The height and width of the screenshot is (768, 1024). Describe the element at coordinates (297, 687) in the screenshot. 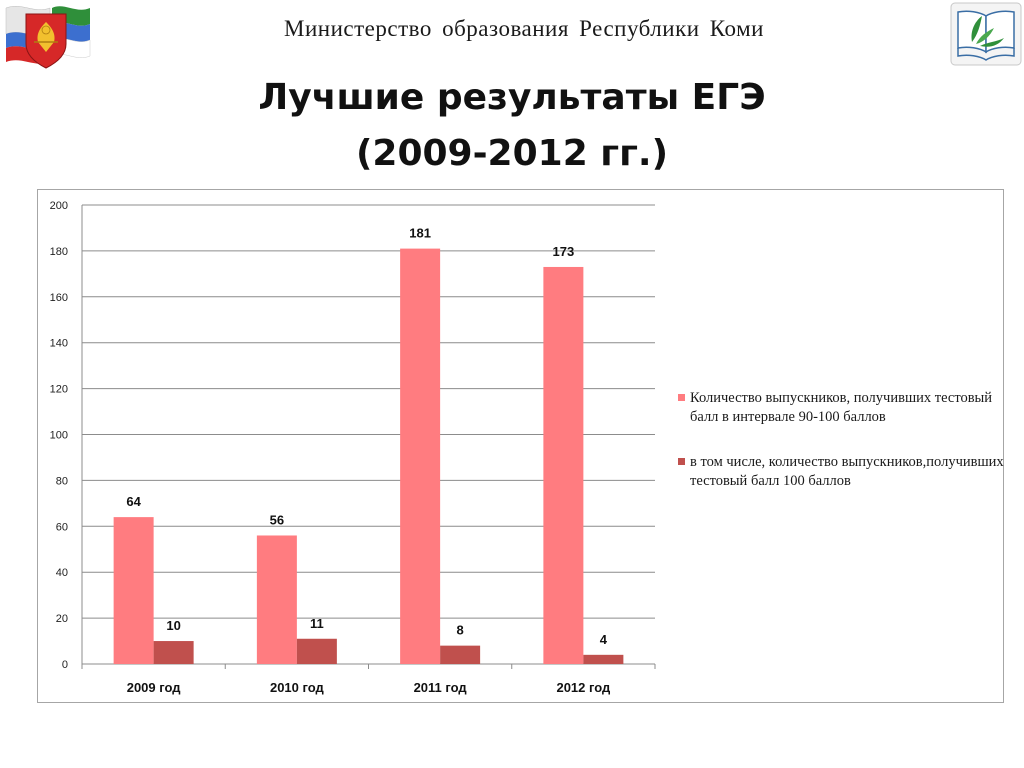

I see `x-tick-label: 2010 год` at that location.